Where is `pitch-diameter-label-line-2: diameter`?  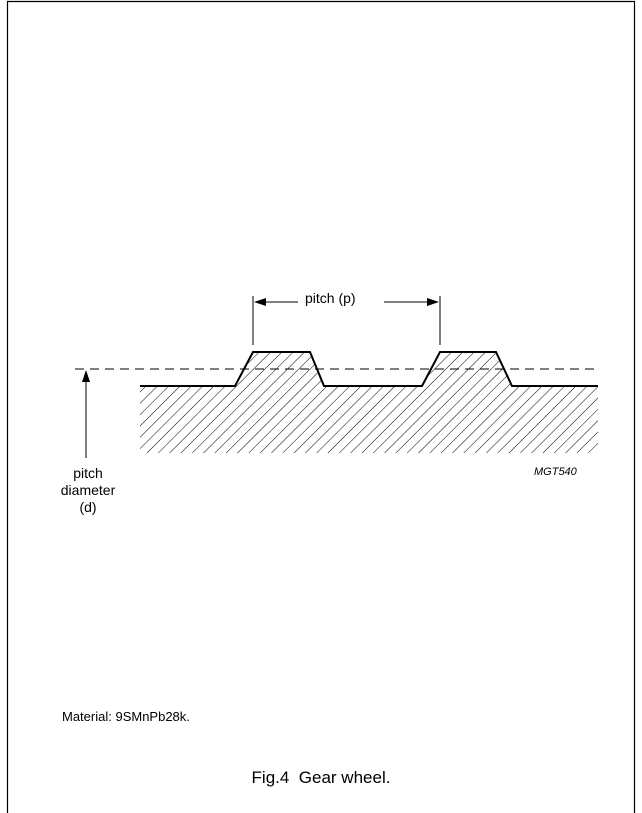
pitch-diameter-label-line-2: diameter is located at coordinates (88, 490).